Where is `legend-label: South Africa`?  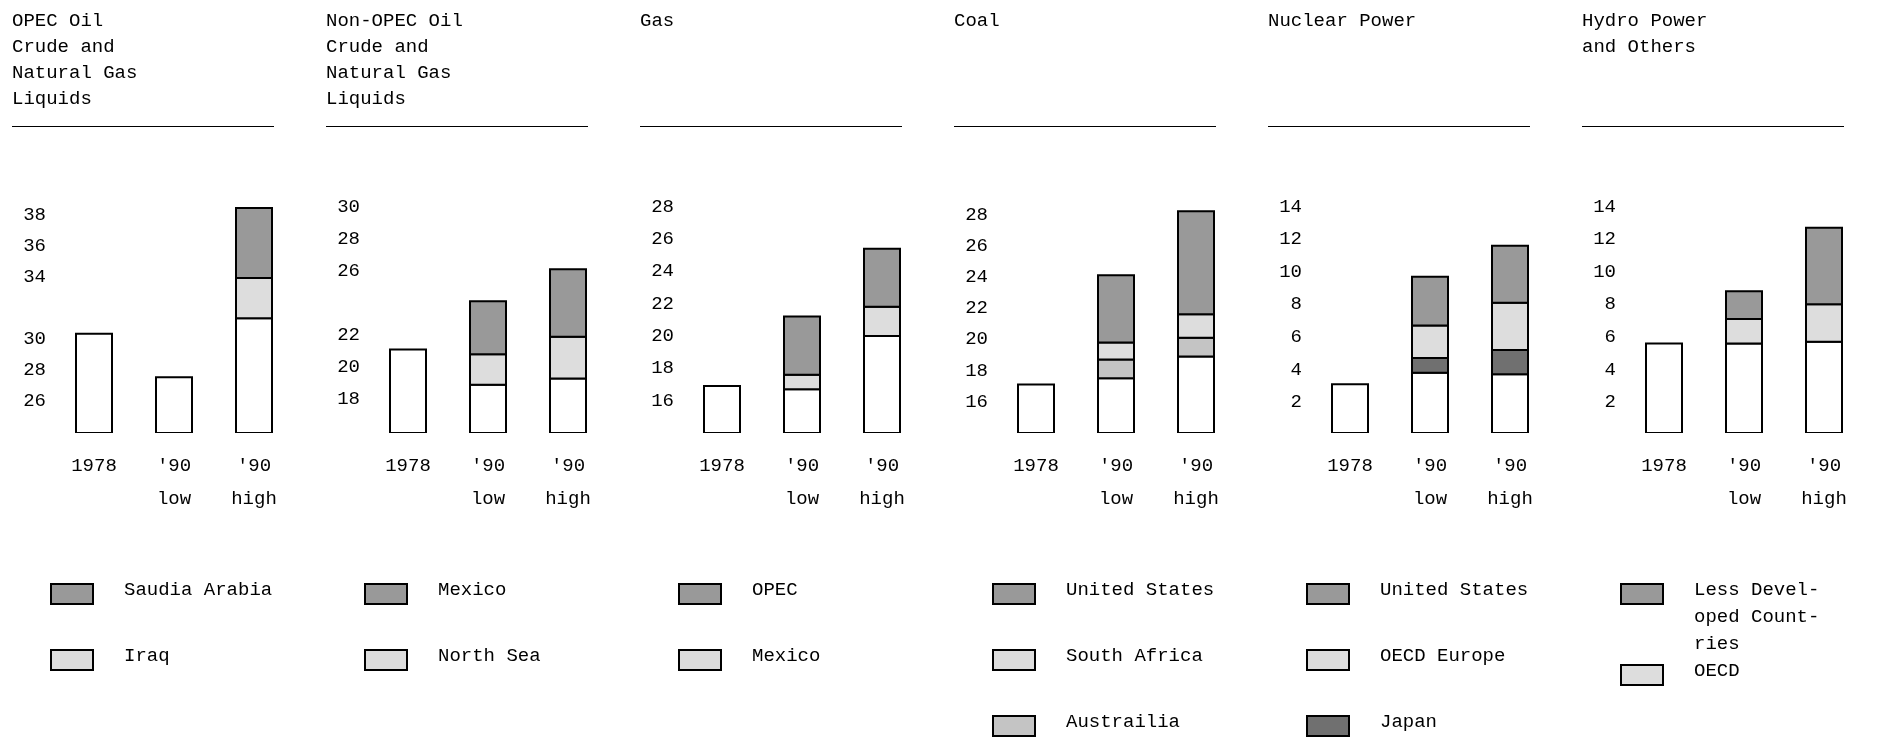 legend-label: South Africa is located at coordinates (1135, 656).